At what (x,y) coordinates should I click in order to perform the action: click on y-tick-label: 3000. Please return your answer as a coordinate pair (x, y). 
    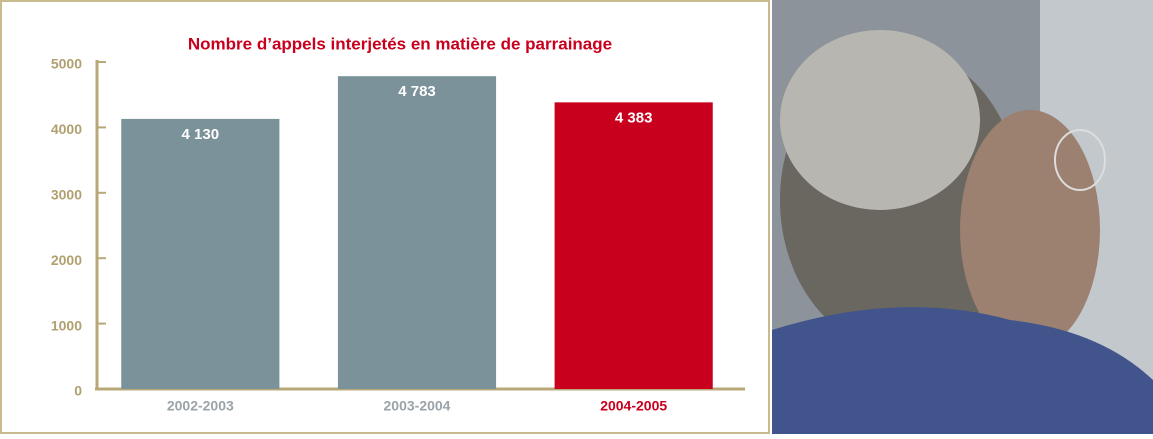
    Looking at the image, I should click on (66, 195).